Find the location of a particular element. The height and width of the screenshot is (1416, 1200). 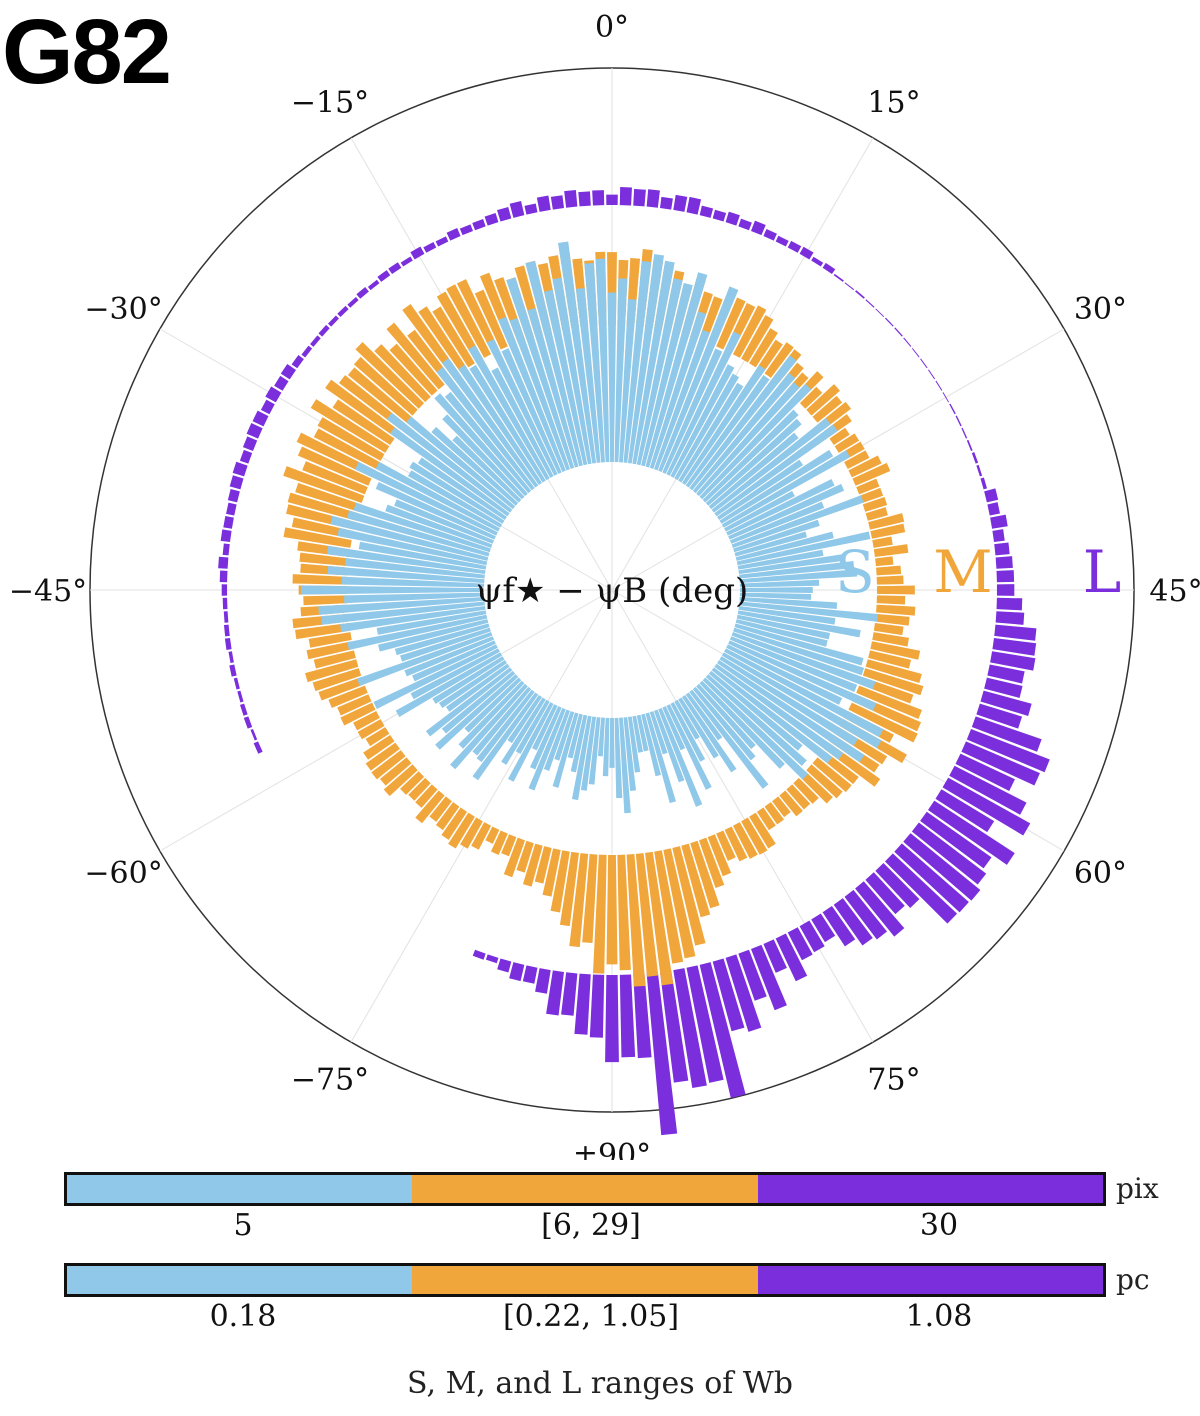

angle-tick-label: 45° is located at coordinates (1174, 591).